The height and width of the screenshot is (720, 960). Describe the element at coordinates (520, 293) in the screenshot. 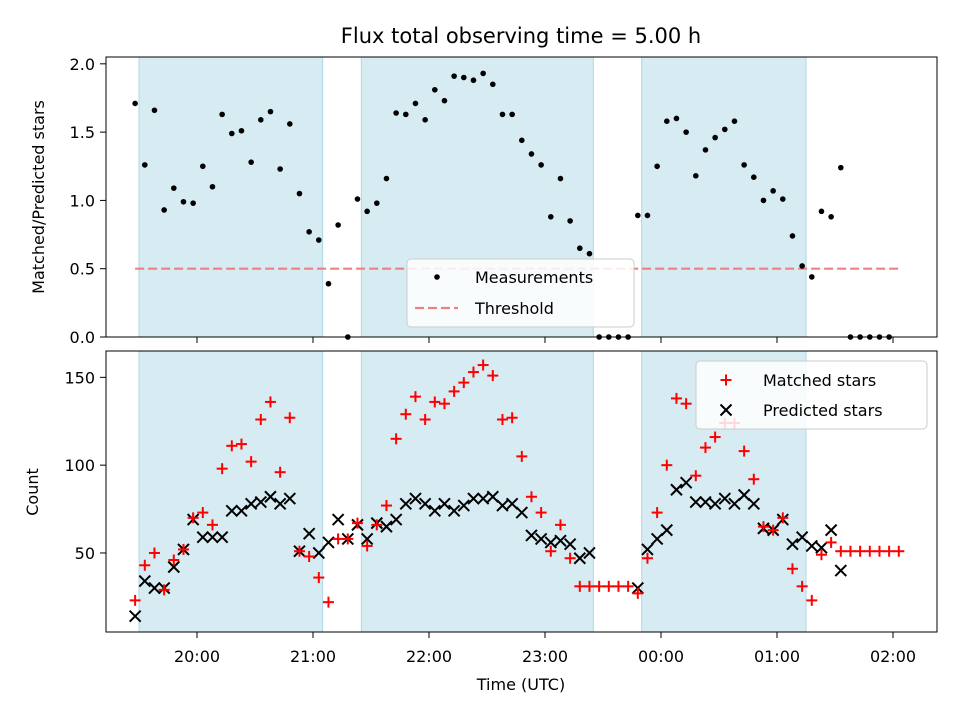

I see `top-legend: Measurements Threshold` at that location.